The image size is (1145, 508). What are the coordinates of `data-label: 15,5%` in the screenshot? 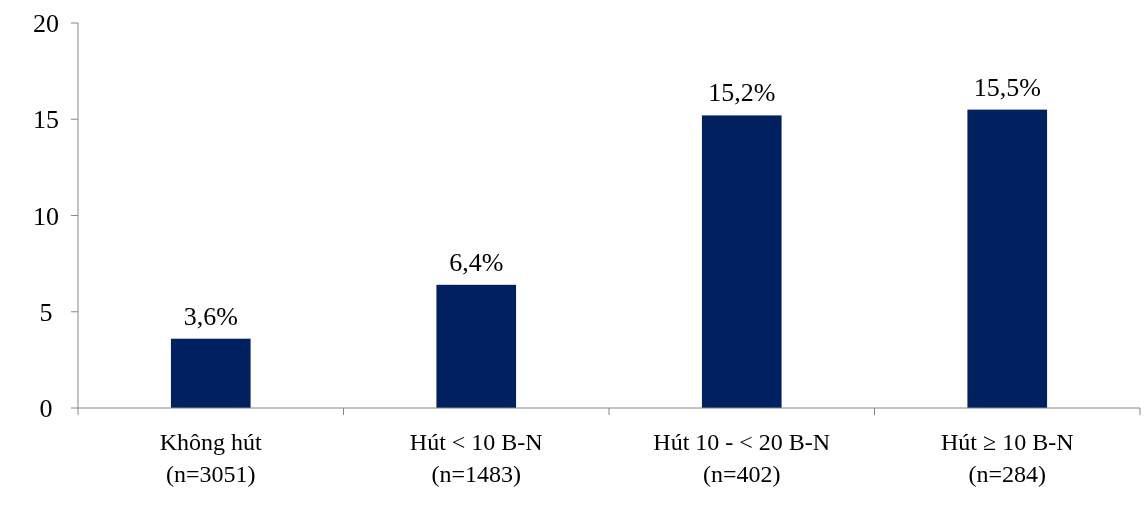 It's located at (1007, 87).